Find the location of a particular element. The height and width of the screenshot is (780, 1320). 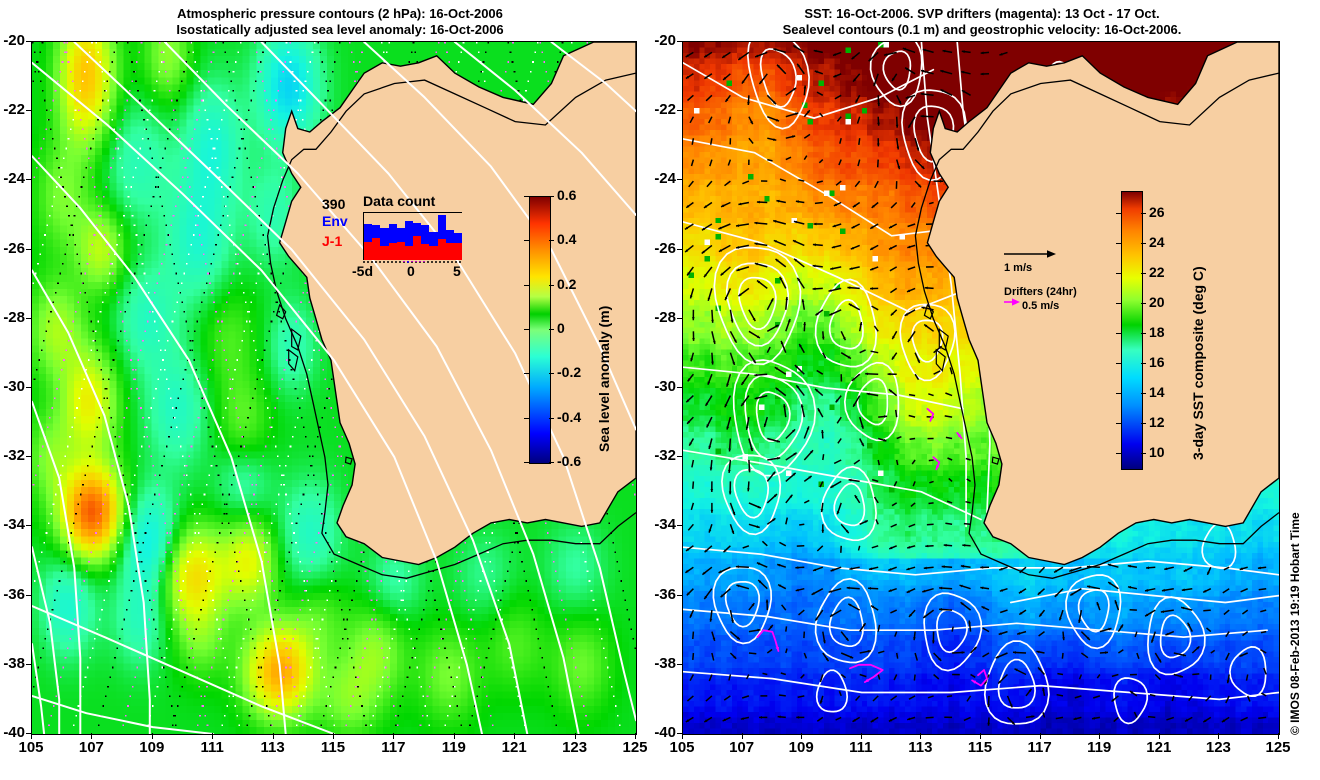

drifter-scale-label: 0.5 m/s is located at coordinates (1040, 306).